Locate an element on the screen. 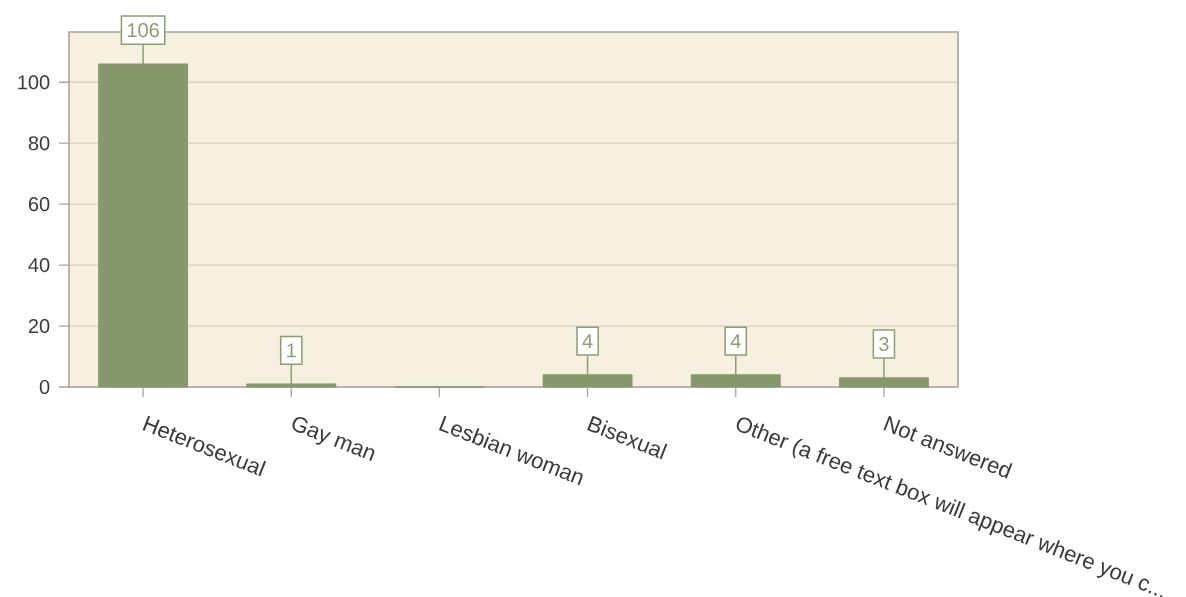  y-tick-label: 20 is located at coordinates (39, 326).